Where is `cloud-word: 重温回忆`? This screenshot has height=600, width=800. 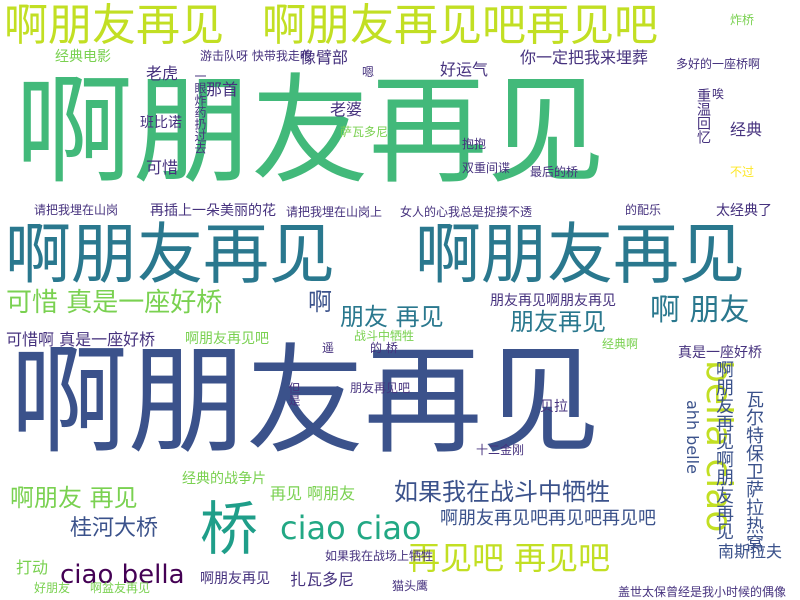 cloud-word: 重温回忆 is located at coordinates (703, 116).